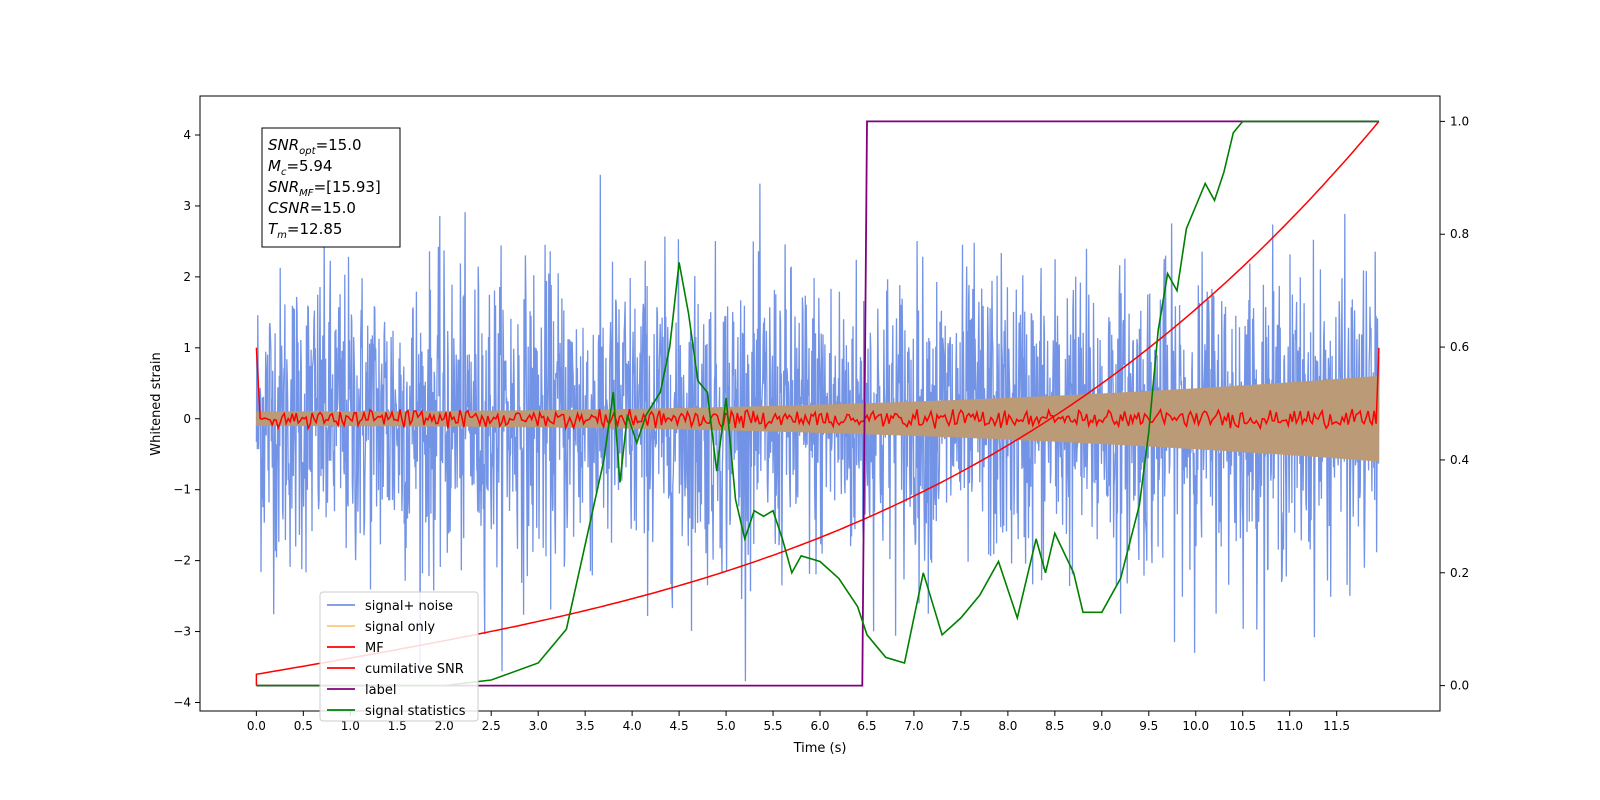 This screenshot has height=800, width=1600. Describe the element at coordinates (1459, 573) in the screenshot. I see `right-y-tick-label: 0.2` at that location.